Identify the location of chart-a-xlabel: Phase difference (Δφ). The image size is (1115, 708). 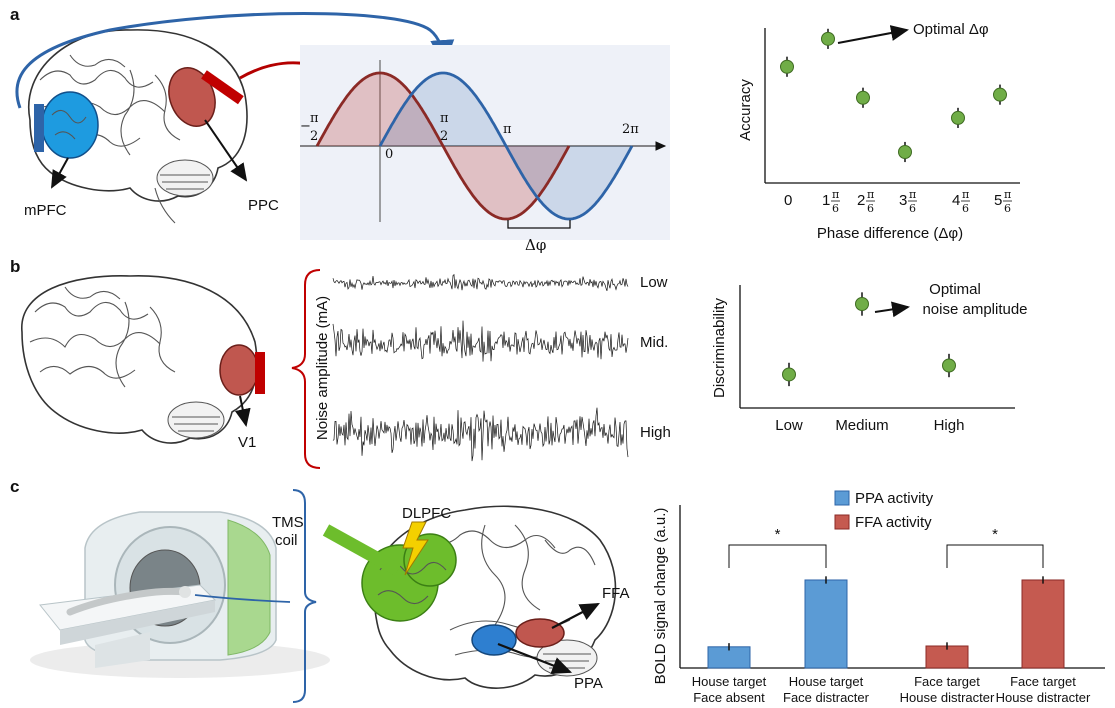
(890, 233).